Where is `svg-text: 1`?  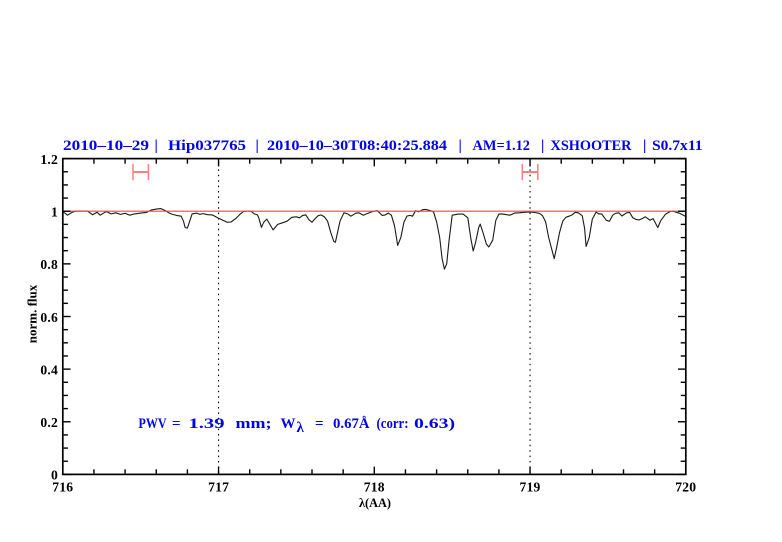 svg-text: 1 is located at coordinates (54, 212).